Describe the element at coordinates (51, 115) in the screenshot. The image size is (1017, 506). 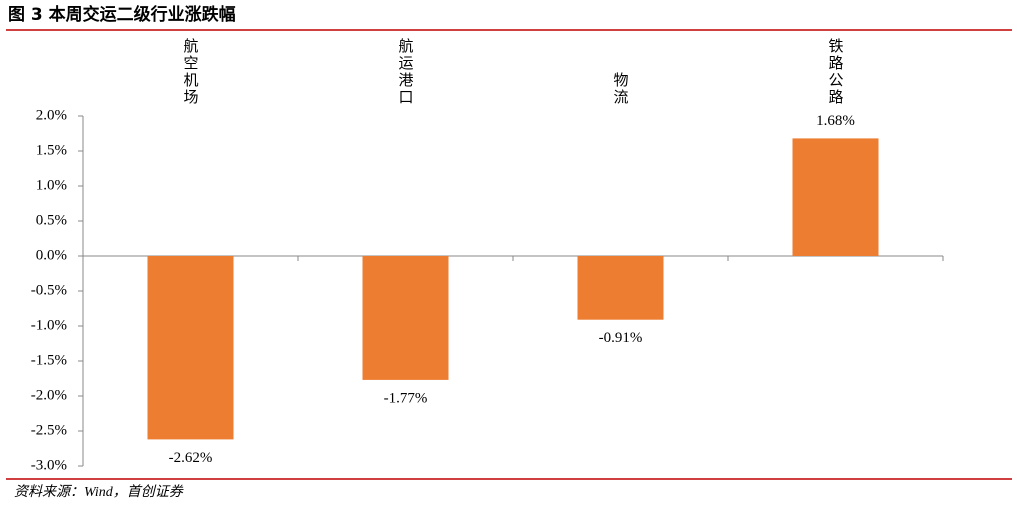
I see `y-tick-label: 2.0%` at that location.